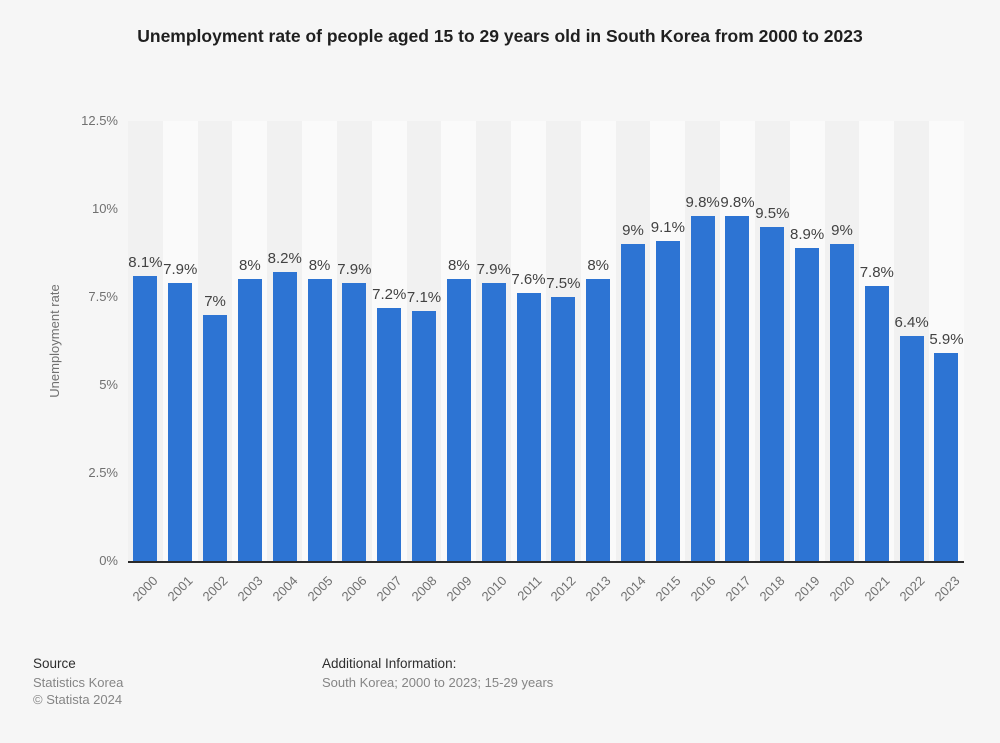  I want to click on additional-info-text: South Korea; 2000 to 2023; 15-29 years, so click(438, 682).